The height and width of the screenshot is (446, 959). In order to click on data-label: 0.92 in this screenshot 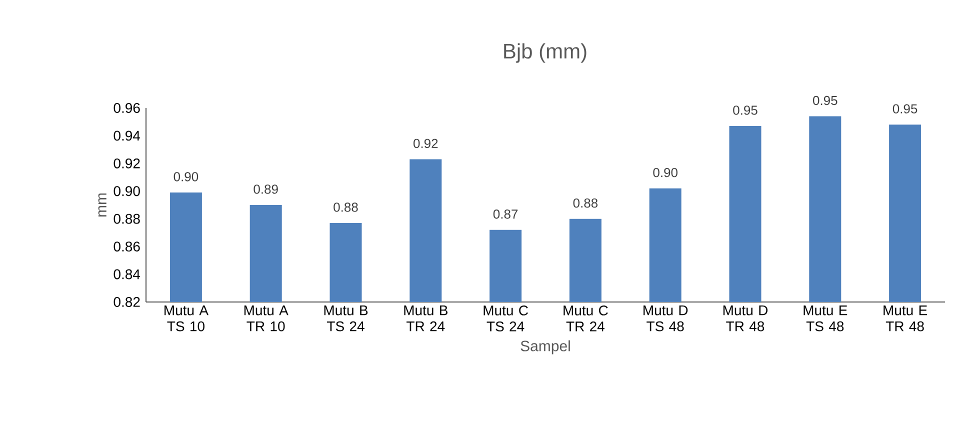, I will do `click(426, 143)`.